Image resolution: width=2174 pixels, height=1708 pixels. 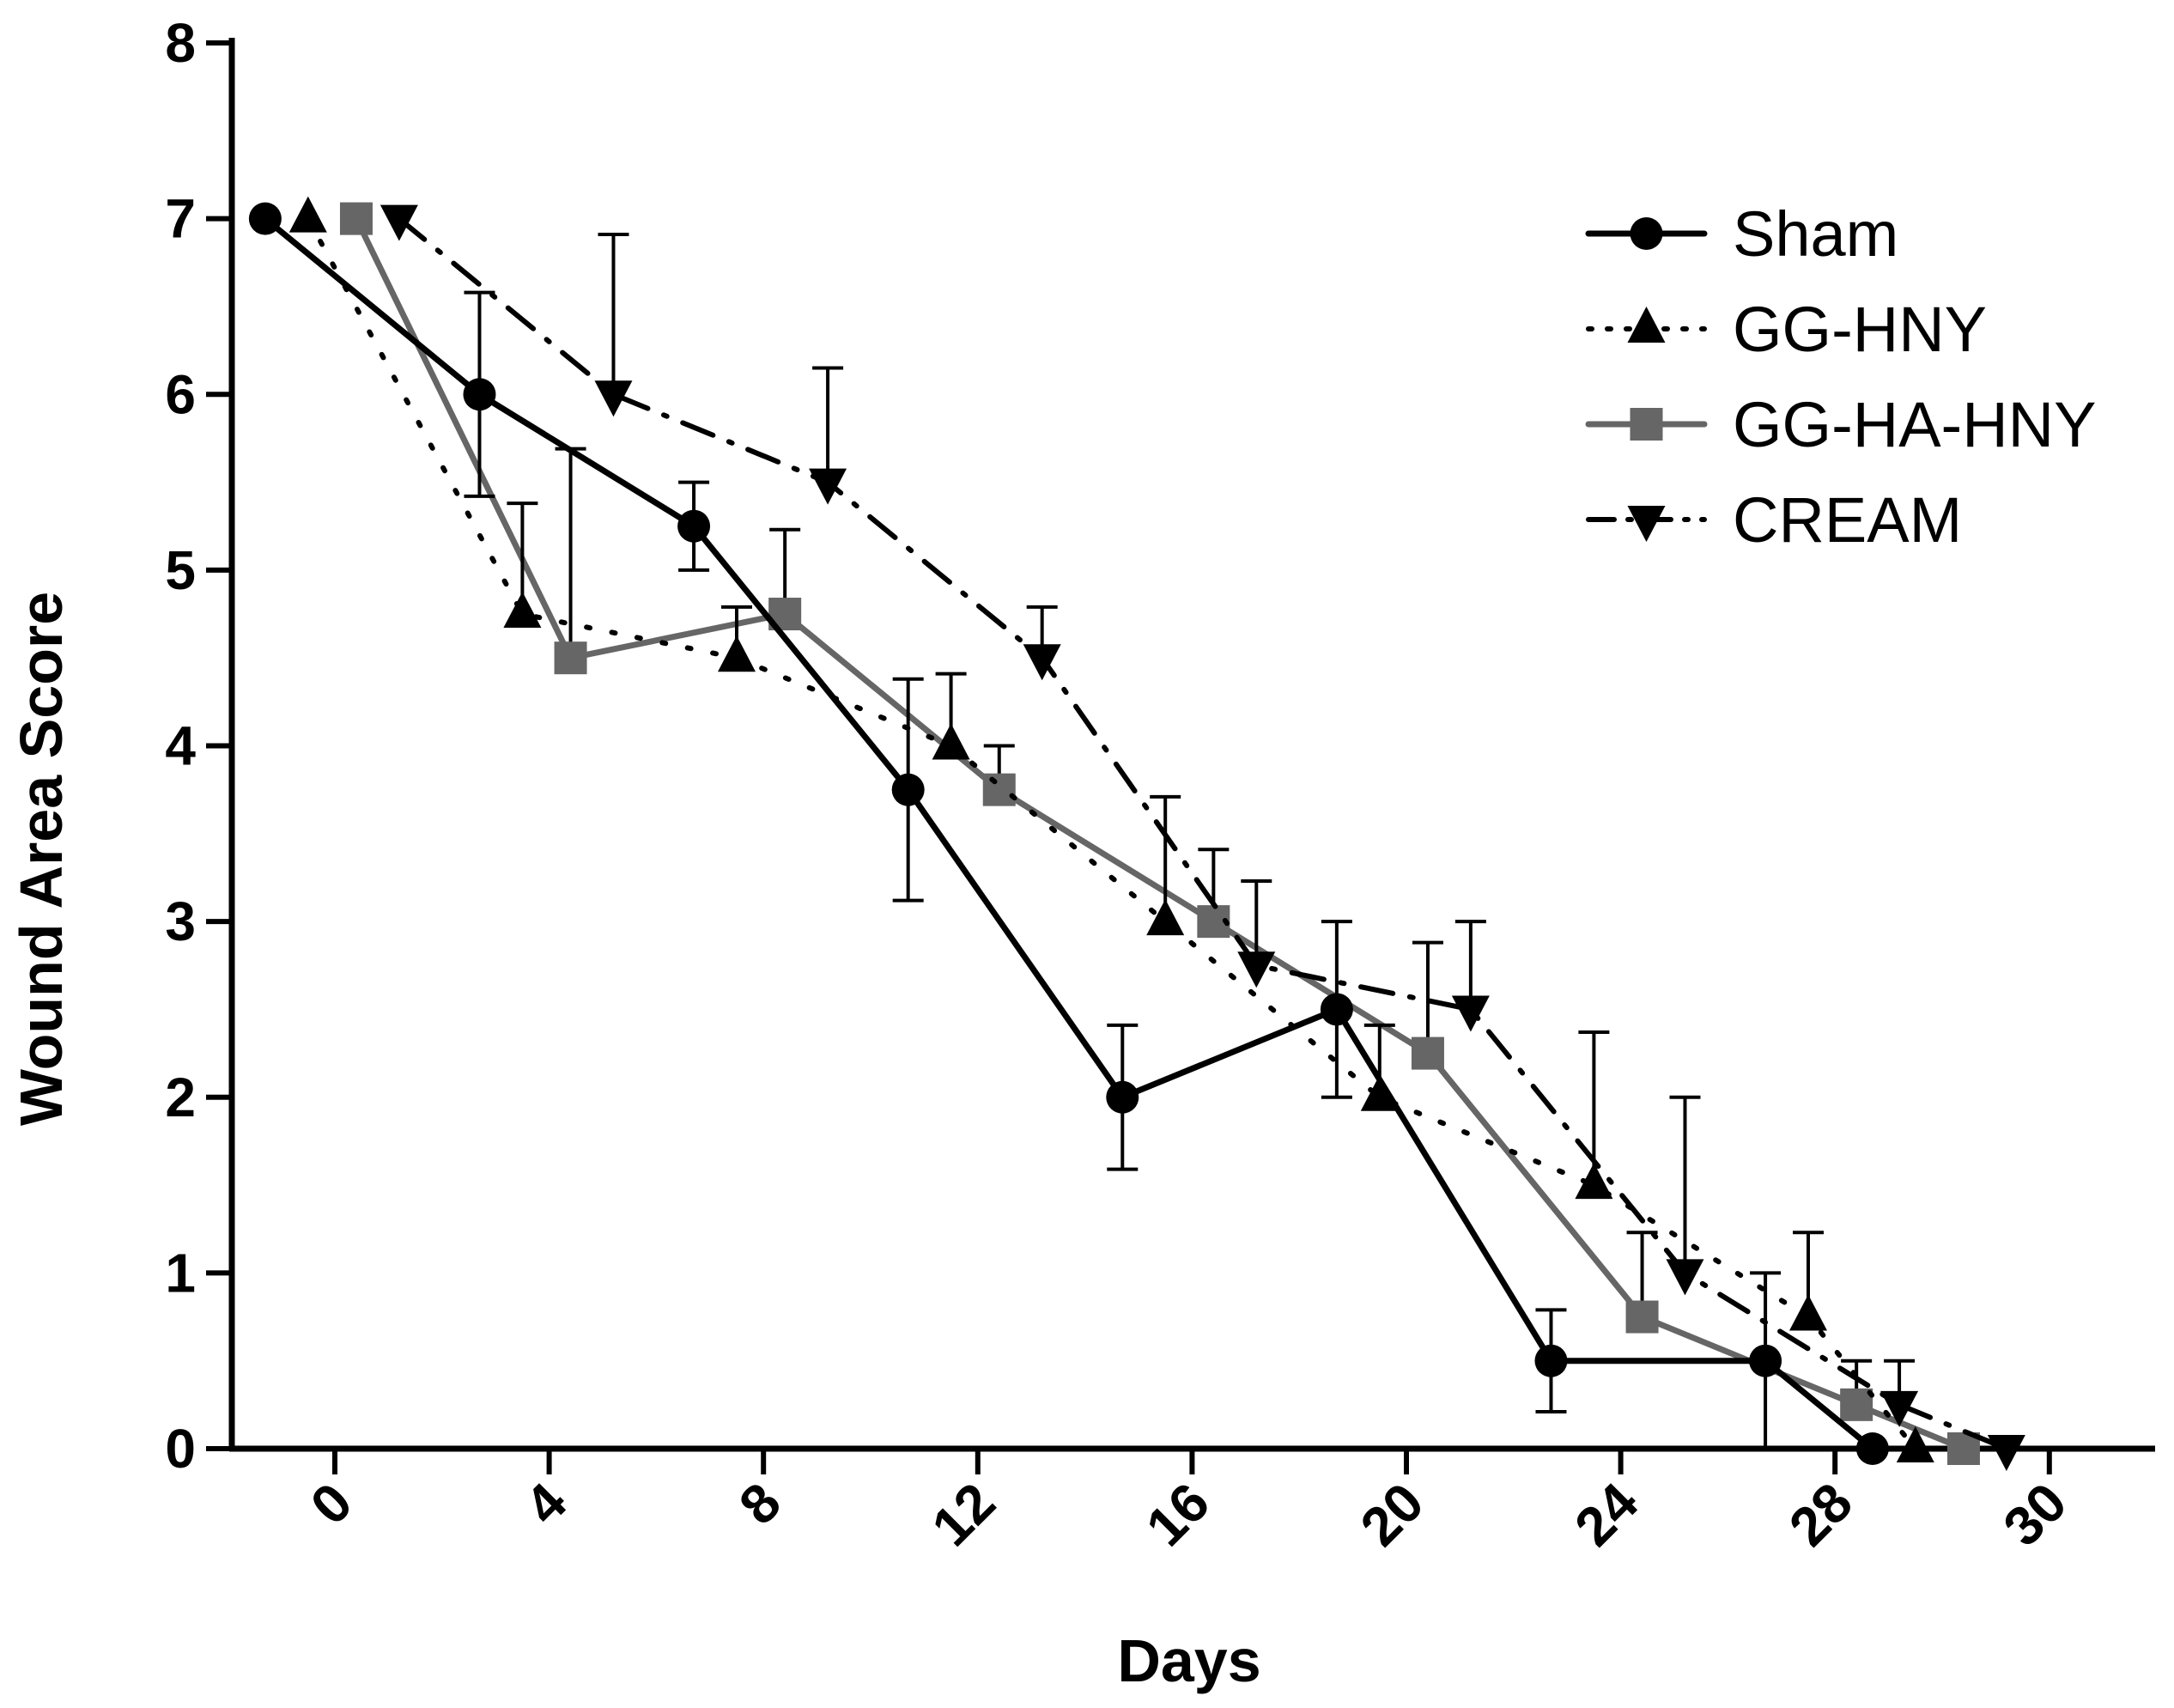 What do you see at coordinates (1841, 377) in the screenshot?
I see `legend: Sham GG-HNY GG-HA-HNY CREAM` at bounding box center [1841, 377].